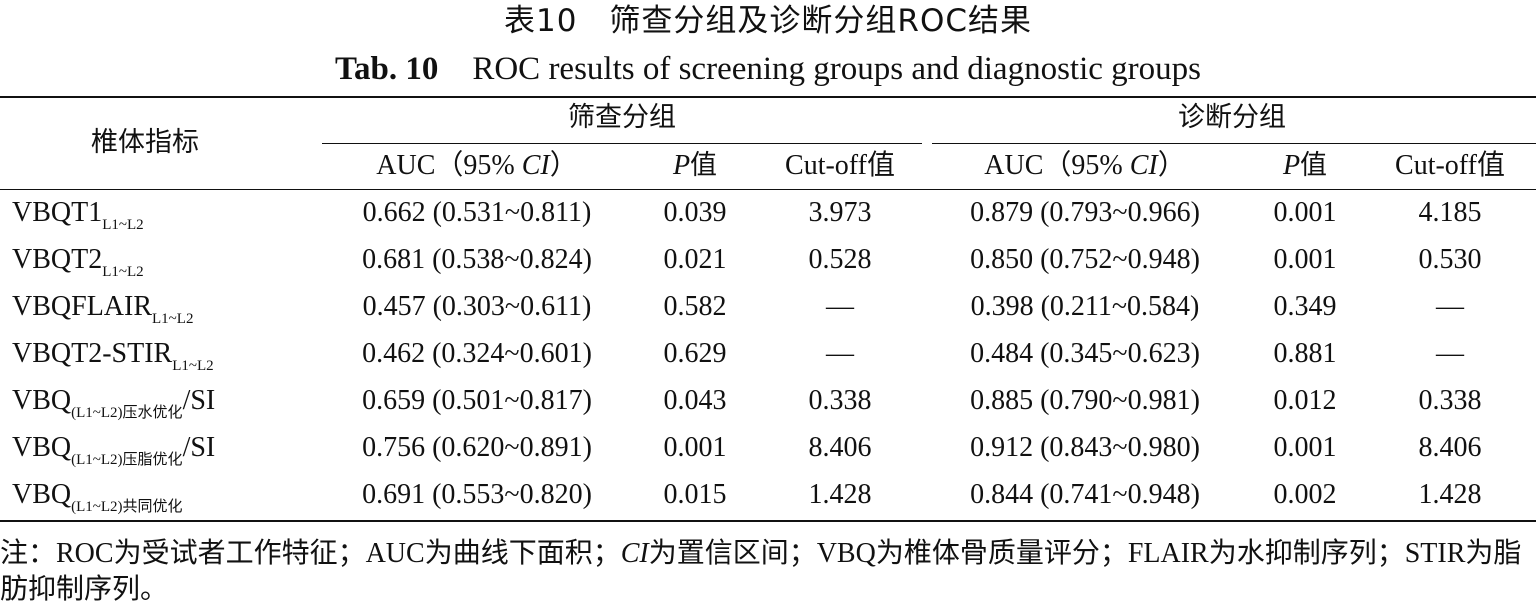 This screenshot has height=613, width=1536. Describe the element at coordinates (1085, 306) in the screenshot. I see `diagnostic-auc-cell: 0.398 (0.211~0.584)` at that location.